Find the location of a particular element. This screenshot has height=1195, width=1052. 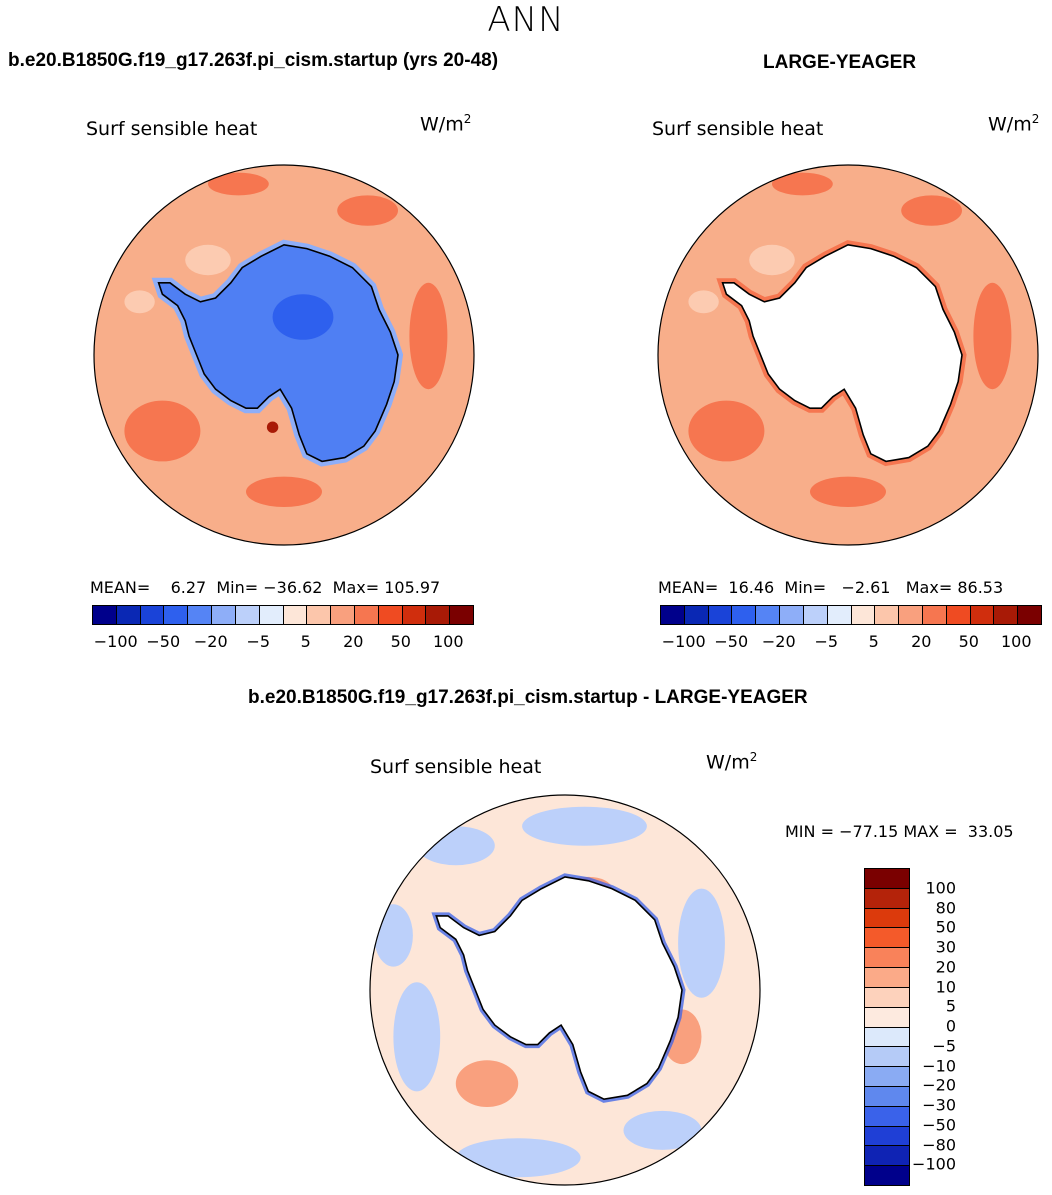

panel1-units: W/m2 is located at coordinates (446, 124).